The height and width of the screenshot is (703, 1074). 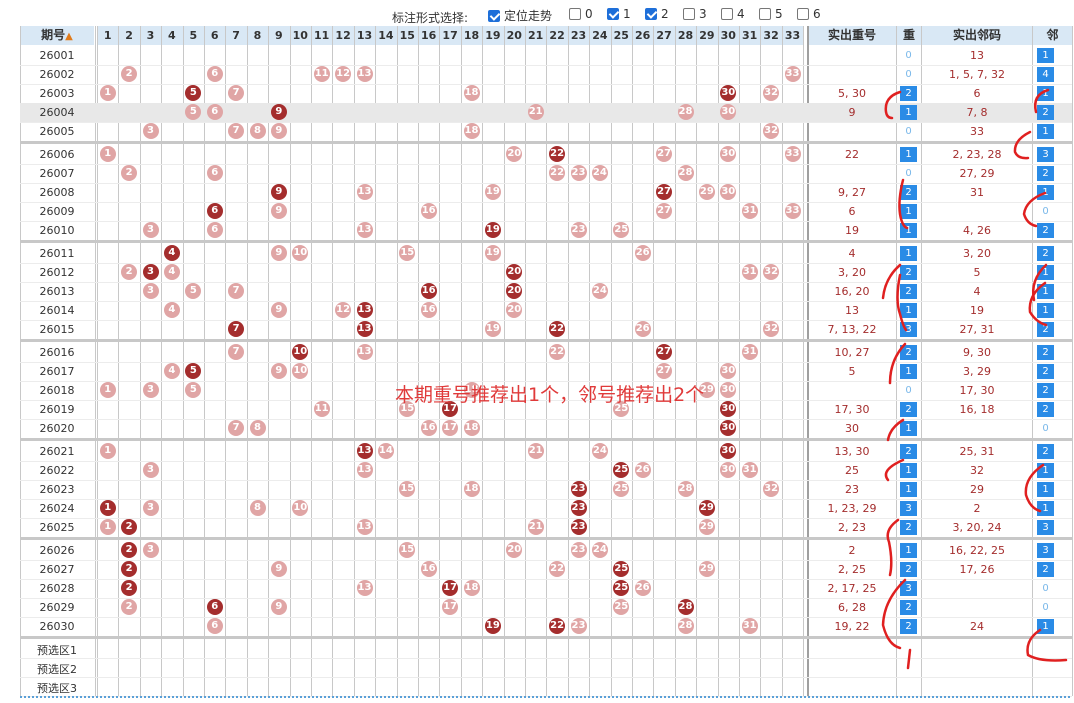 I want to click on number-header-7: 7, so click(x=236, y=35).